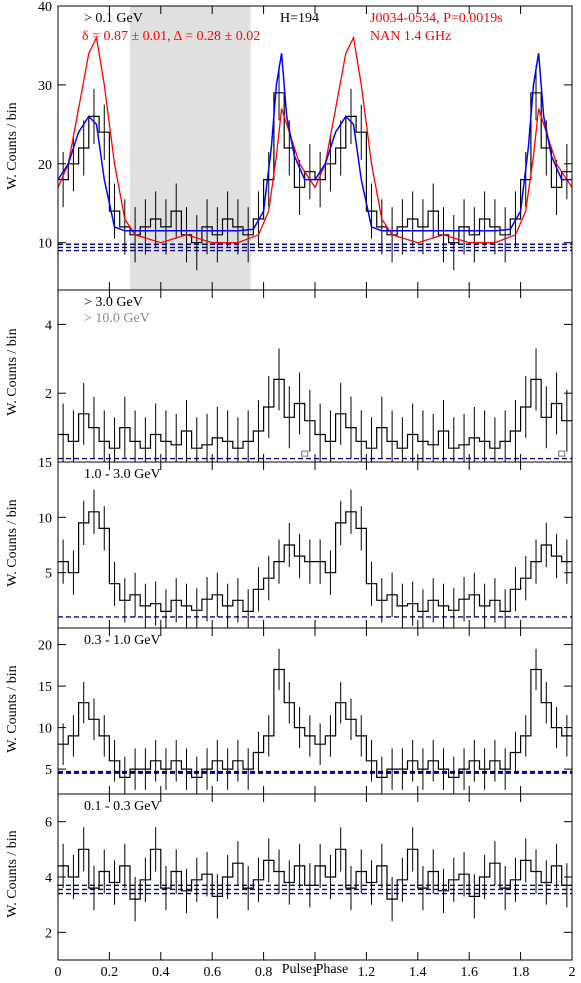 Image resolution: width=581 pixels, height=983 pixels. I want to click on energy-label: 0.1 - 0.3 GeV, so click(122, 806).